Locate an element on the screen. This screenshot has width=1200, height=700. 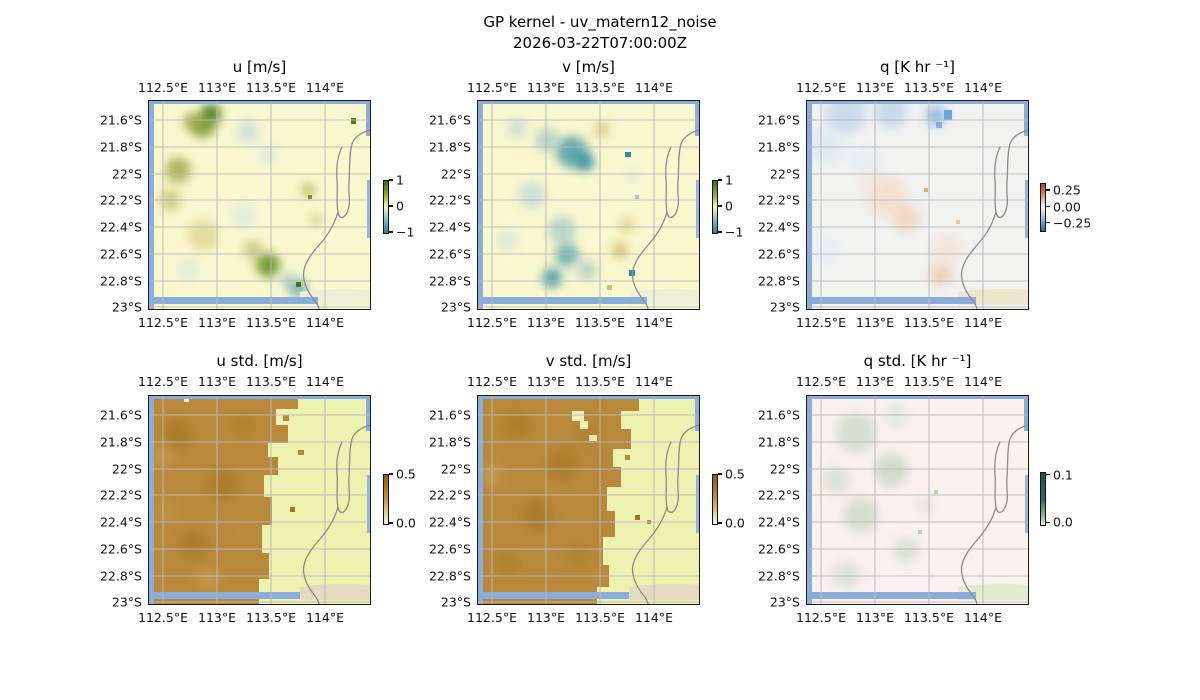
figure-timestamp: 2026-03-22T07:00:00Z is located at coordinates (600, 43).